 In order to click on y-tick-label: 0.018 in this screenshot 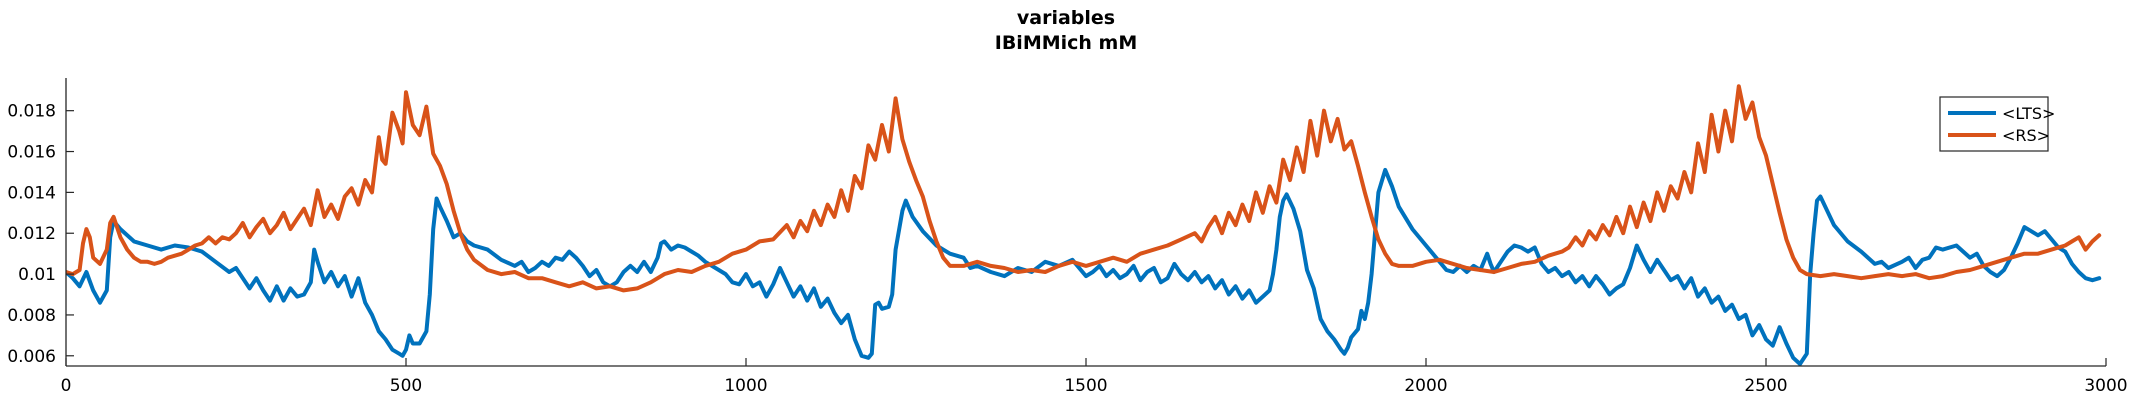, I will do `click(31, 112)`.